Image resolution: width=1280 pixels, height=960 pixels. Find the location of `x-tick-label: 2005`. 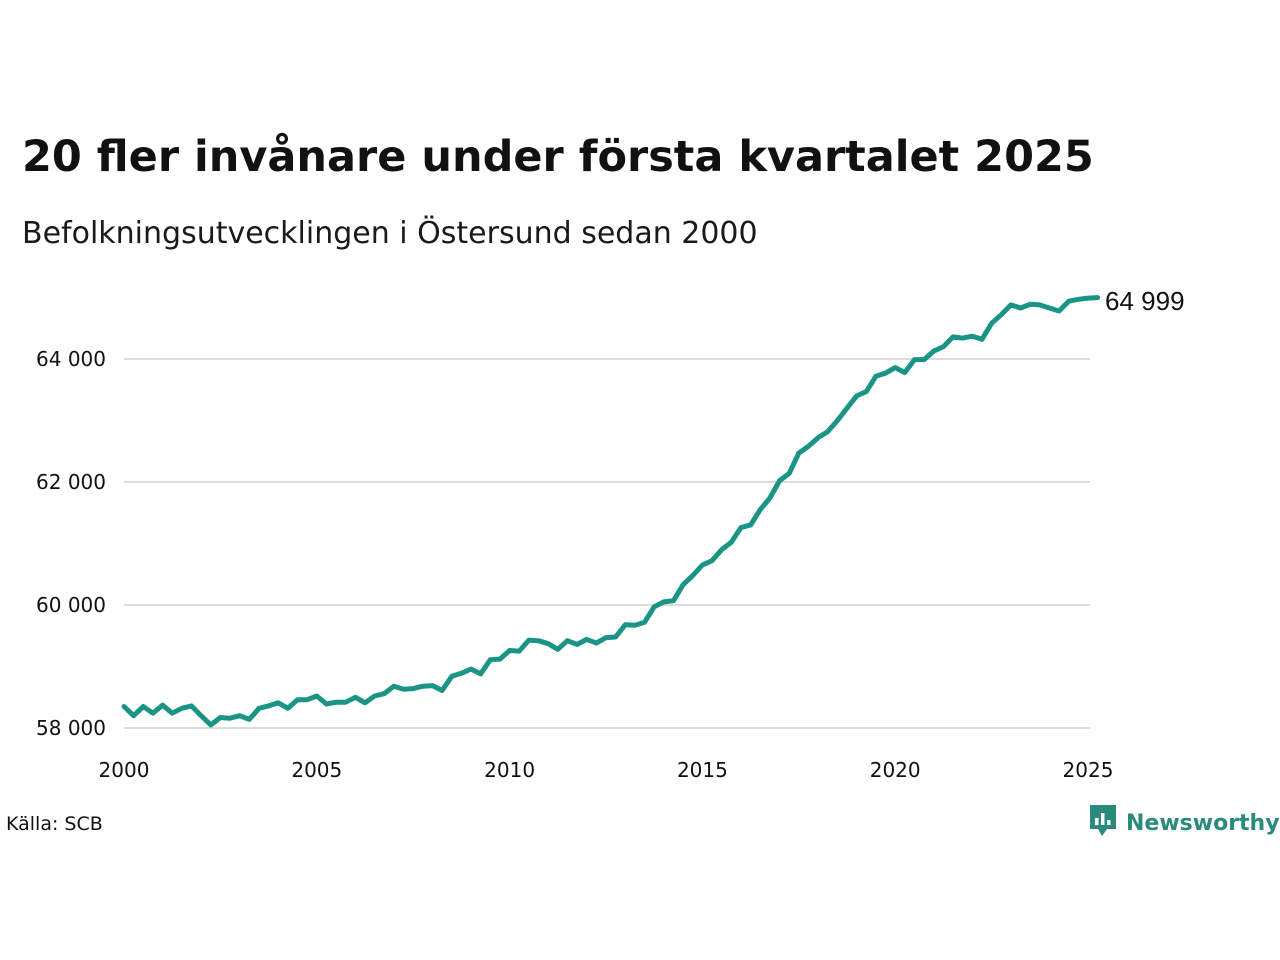

x-tick-label: 2005 is located at coordinates (316, 770).